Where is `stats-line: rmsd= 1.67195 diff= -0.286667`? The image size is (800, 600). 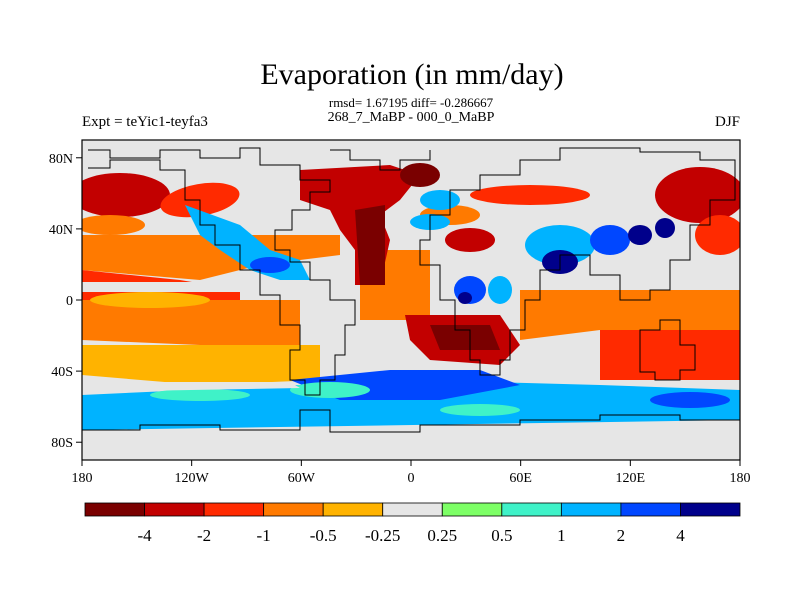
stats-line: rmsd= 1.67195 diff= -0.286667 is located at coordinates (411, 102).